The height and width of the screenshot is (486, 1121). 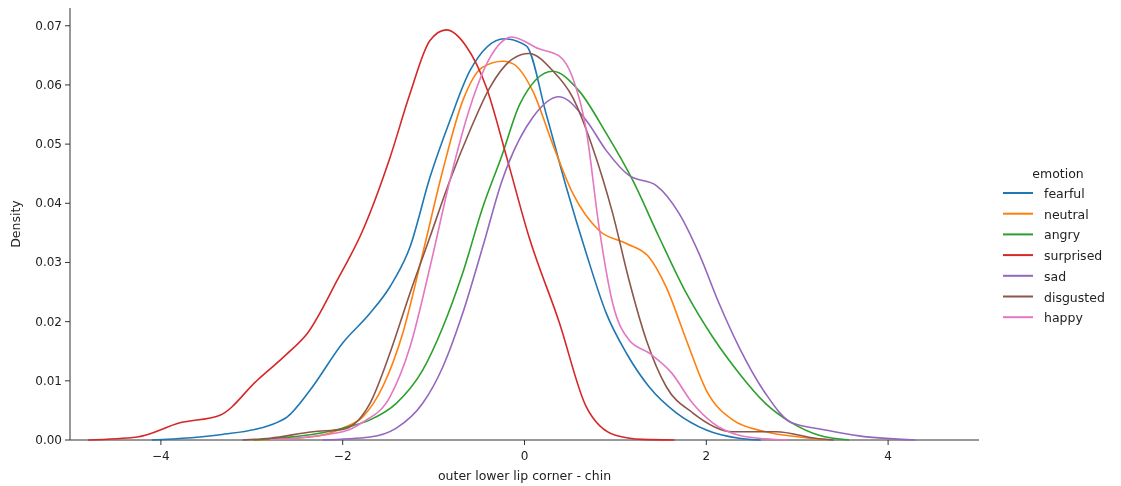 I want to click on legend-label: angry, so click(x=1062, y=235).